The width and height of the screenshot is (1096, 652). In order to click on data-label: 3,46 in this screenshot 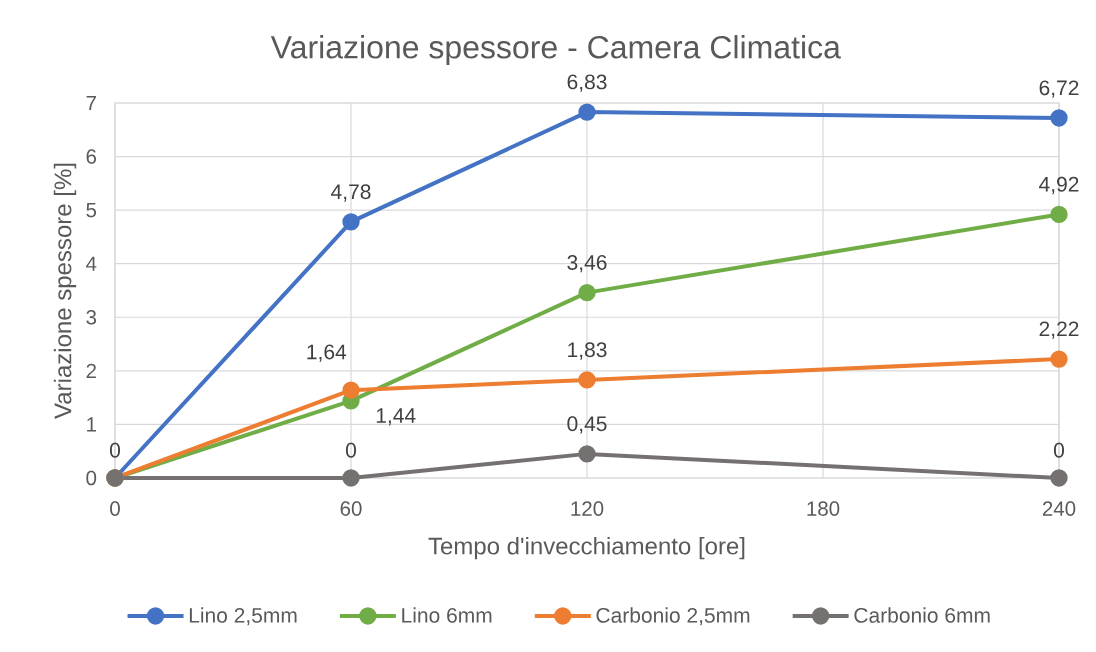, I will do `click(587, 264)`.